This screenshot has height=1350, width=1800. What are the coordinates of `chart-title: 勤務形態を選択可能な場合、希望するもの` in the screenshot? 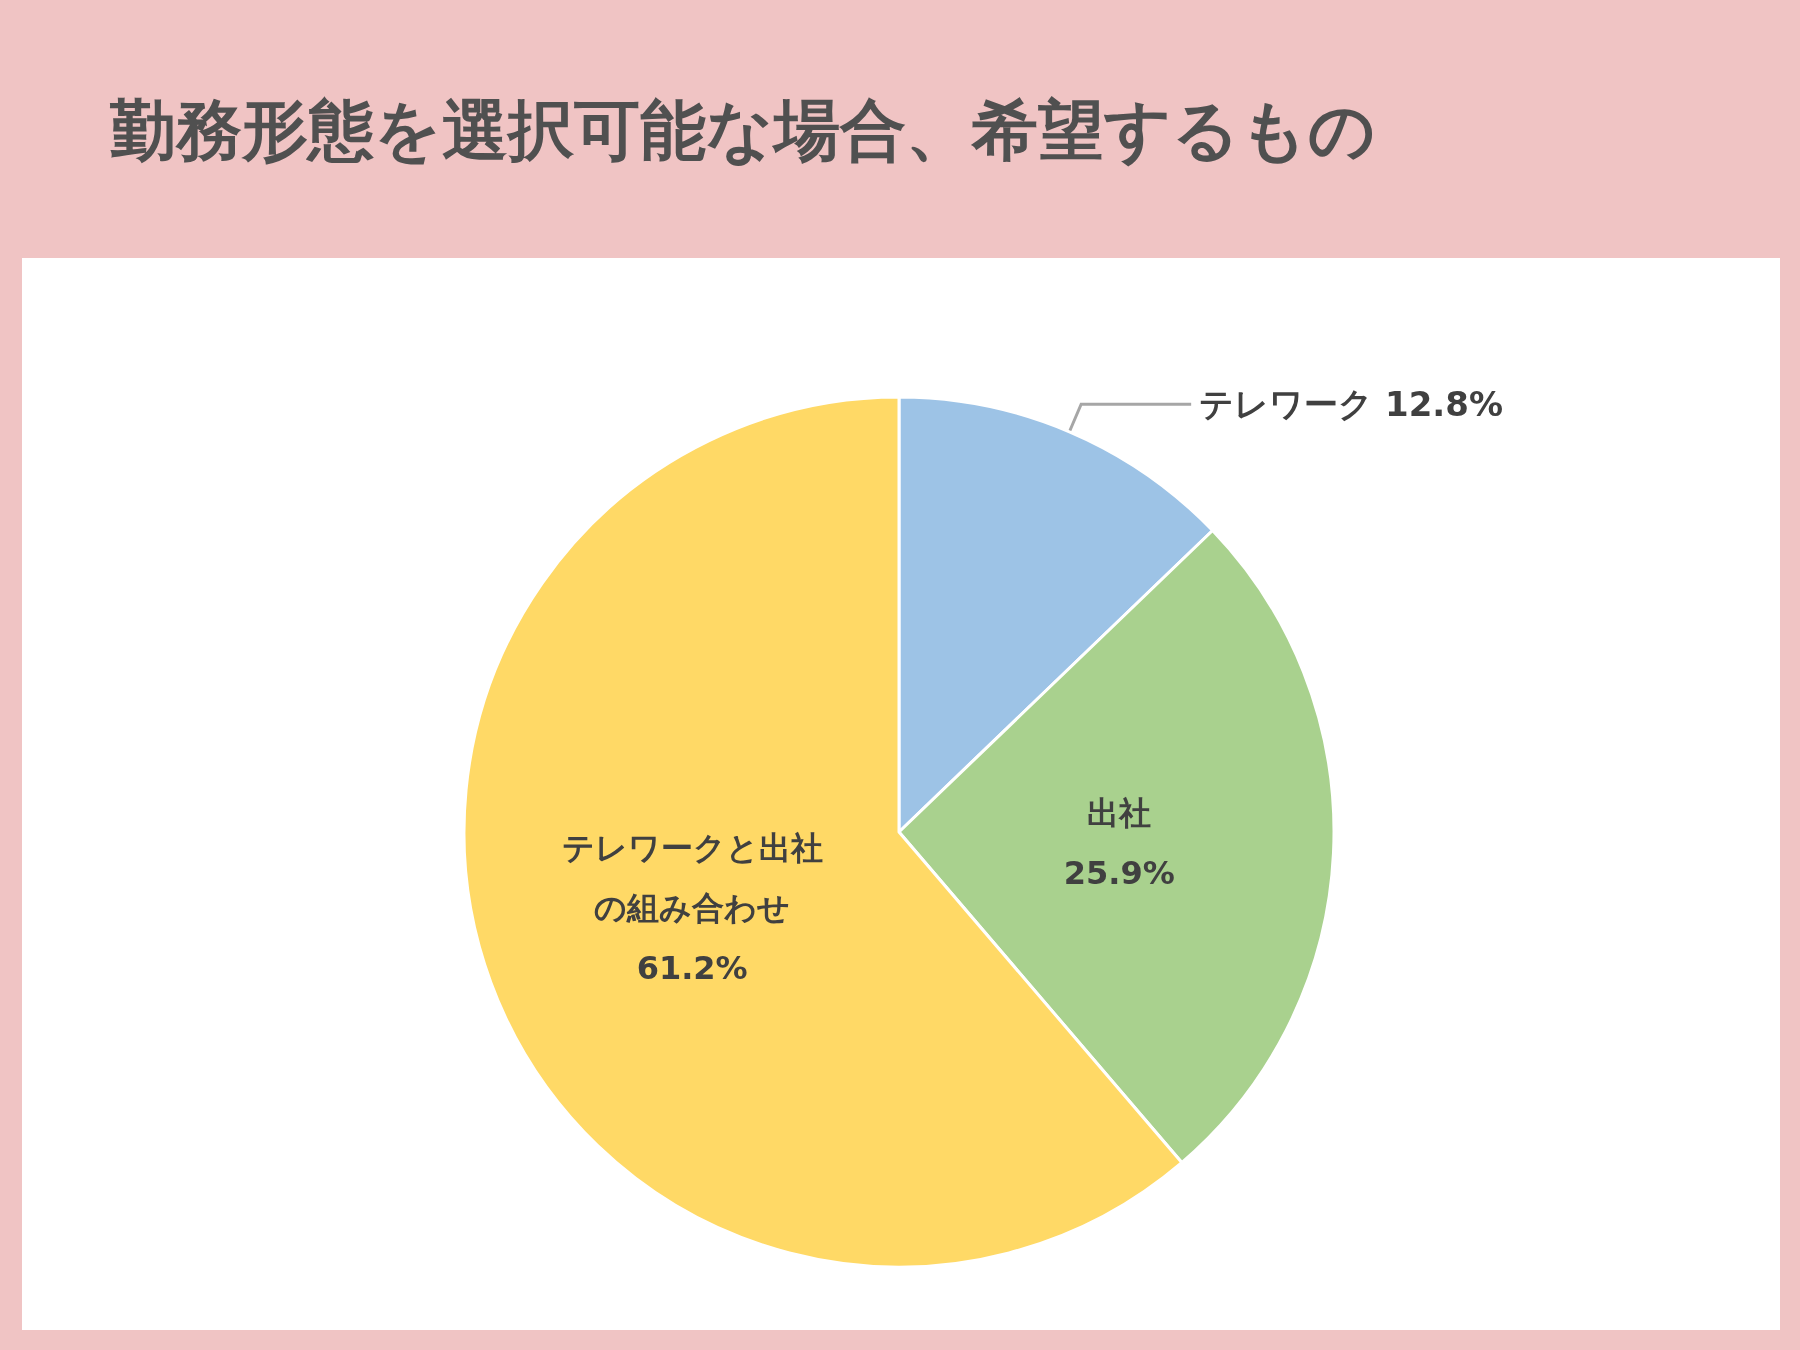 It's located at (742, 130).